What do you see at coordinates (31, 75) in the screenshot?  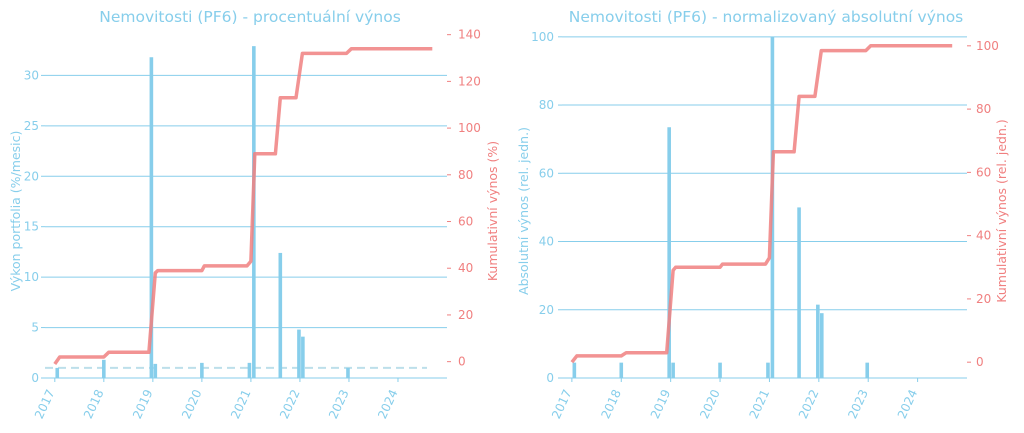 I see `left-tick-label: 30` at bounding box center [31, 75].